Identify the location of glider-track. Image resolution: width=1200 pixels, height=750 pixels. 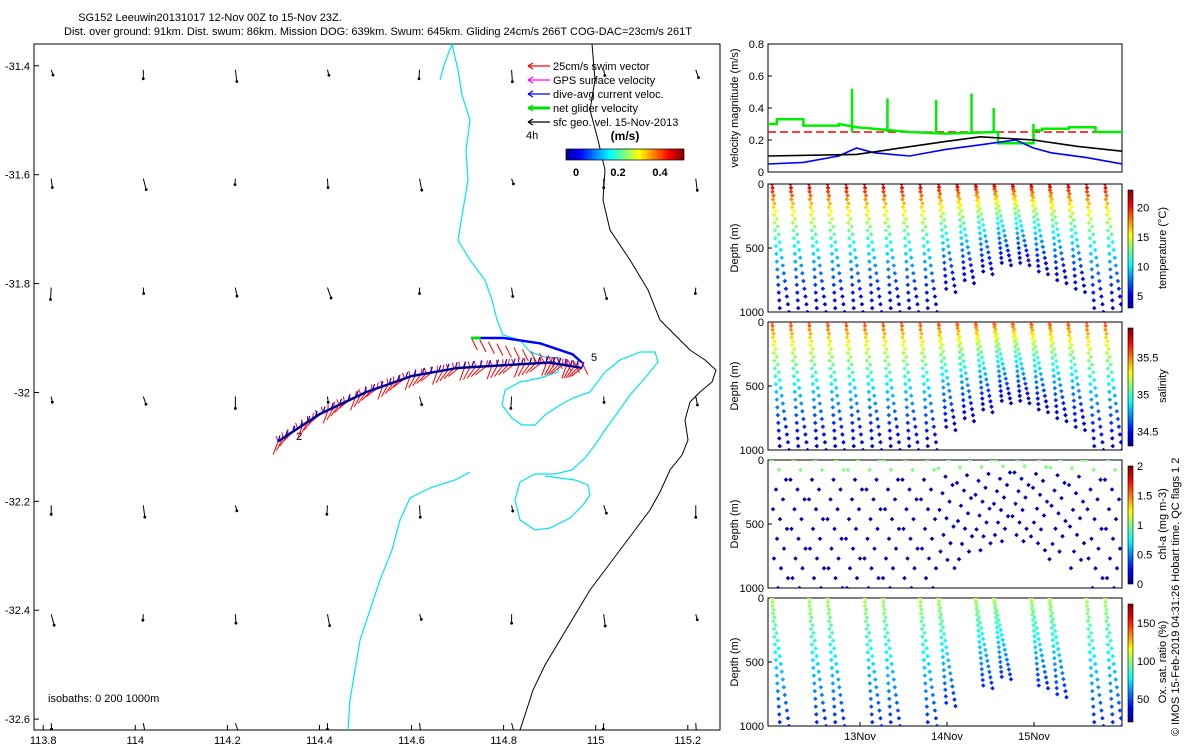
(430, 395).